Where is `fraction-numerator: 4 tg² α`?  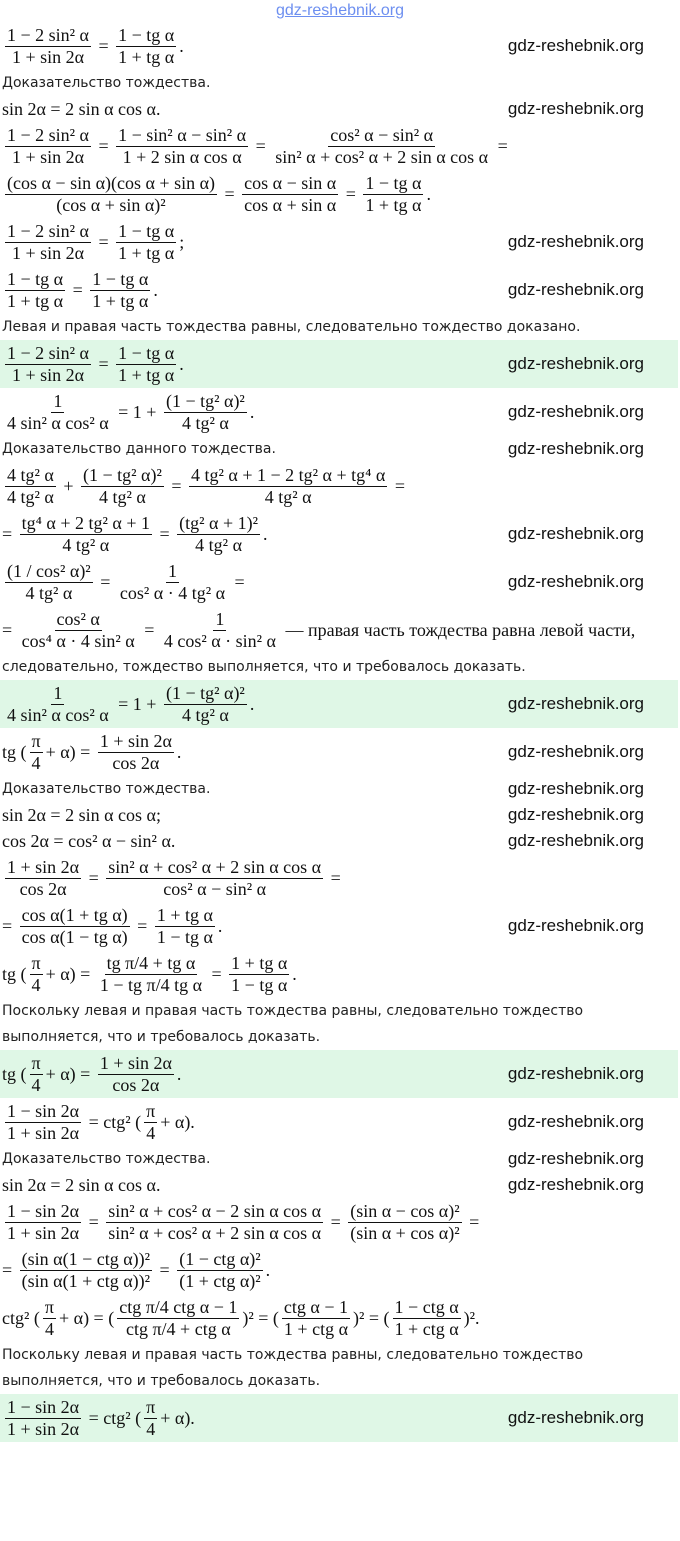
fraction-numerator: 4 tg² α is located at coordinates (30, 475).